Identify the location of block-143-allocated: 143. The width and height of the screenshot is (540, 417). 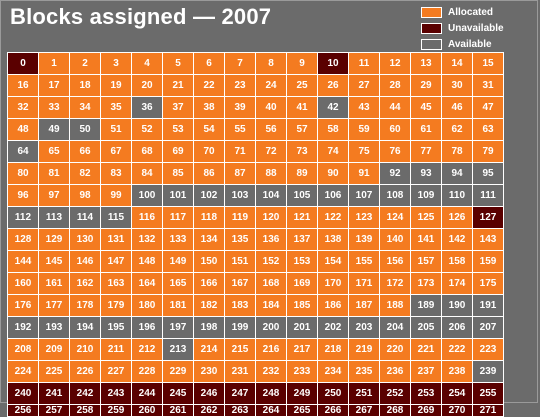
(488, 239).